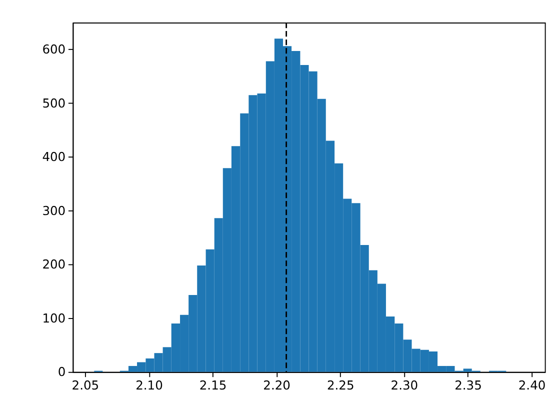  What do you see at coordinates (54, 318) in the screenshot?
I see `y-tick-label: 100` at bounding box center [54, 318].